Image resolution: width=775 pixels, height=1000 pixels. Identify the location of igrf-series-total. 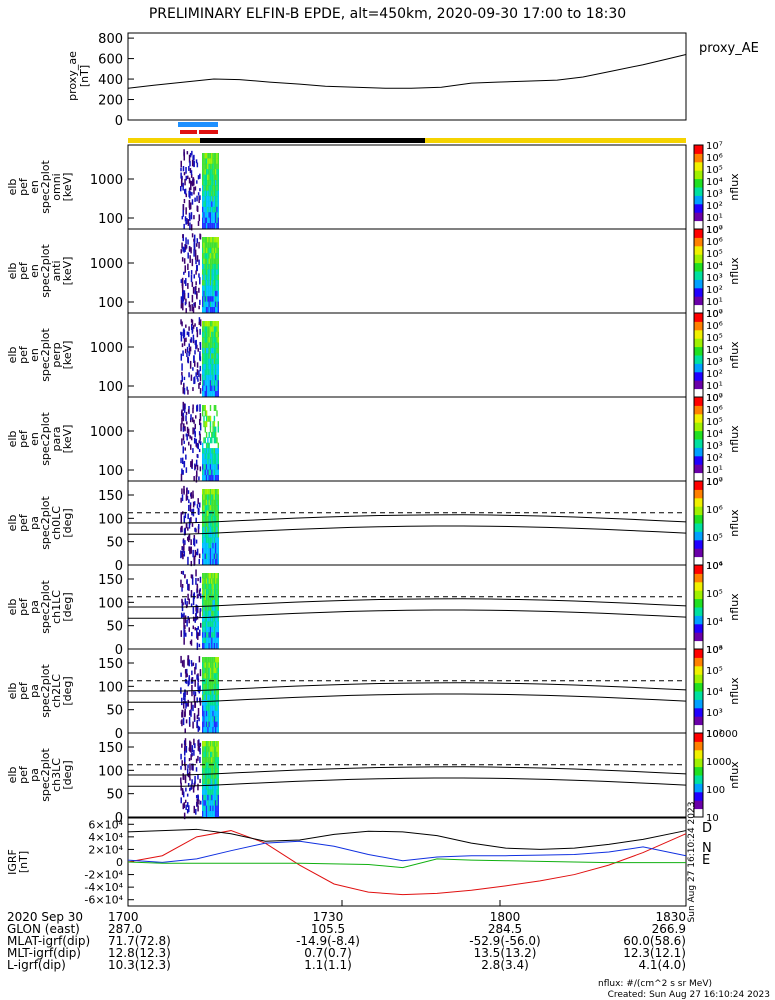
(407, 839).